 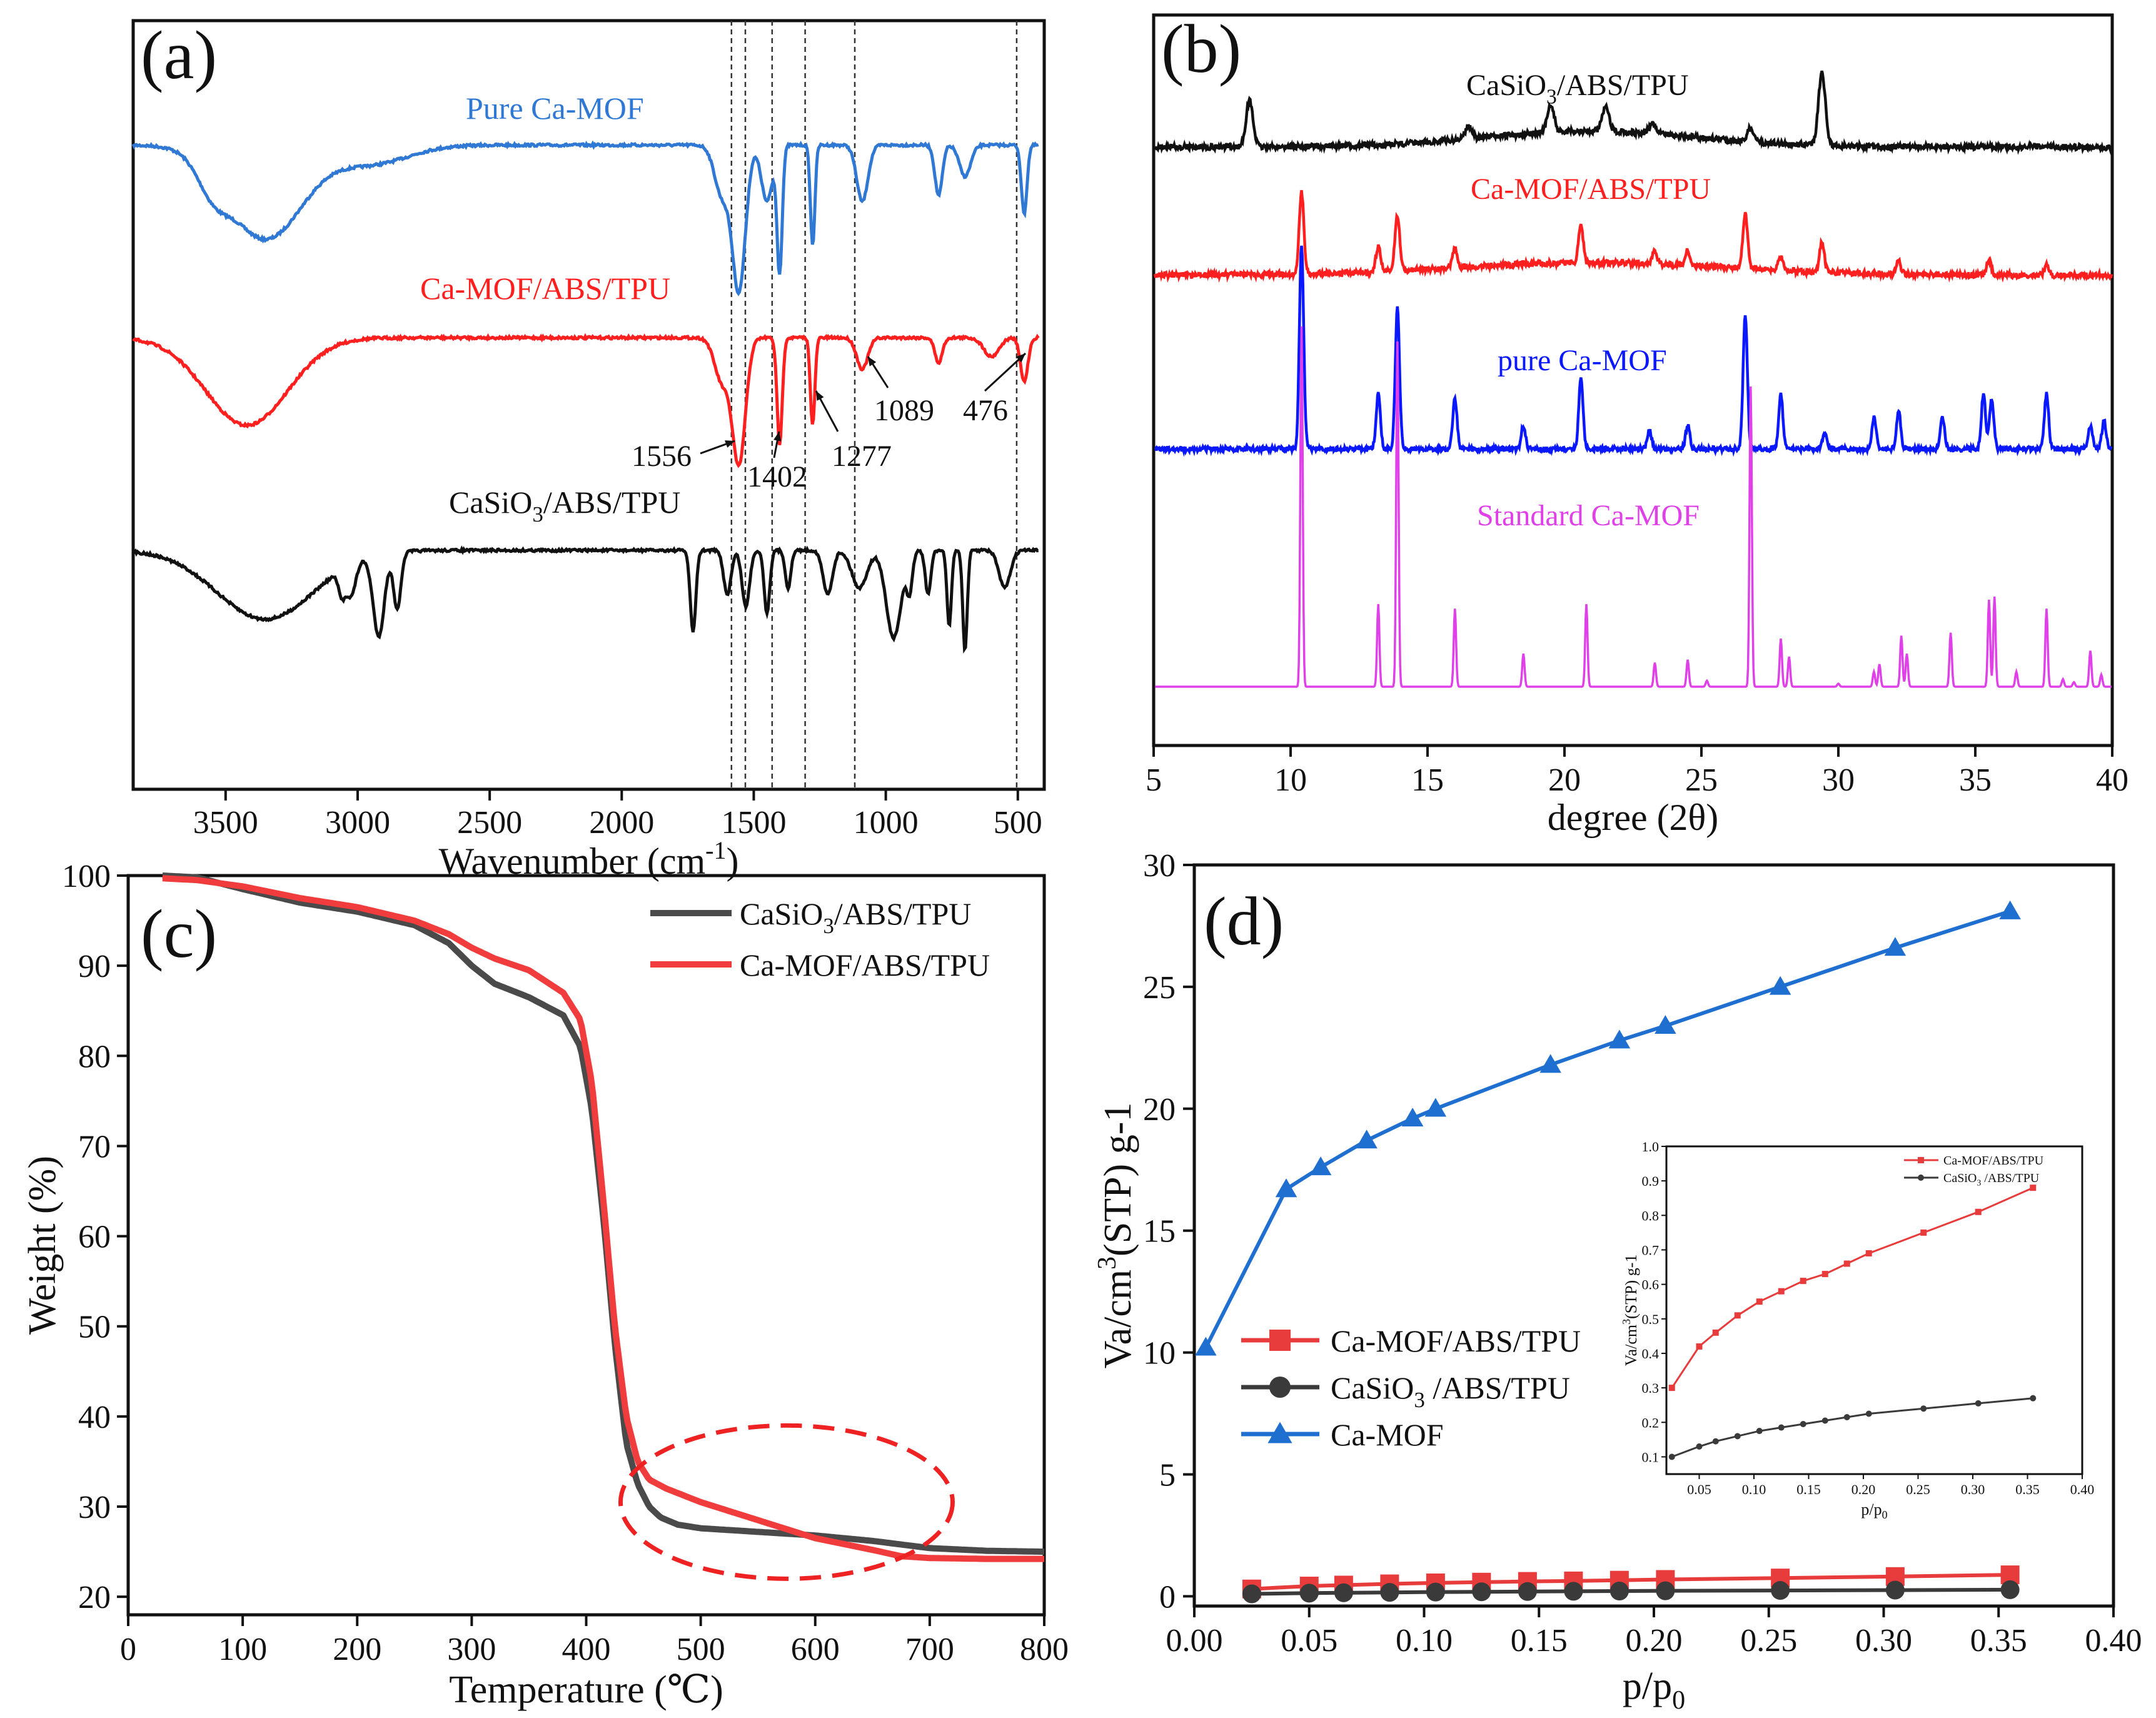 What do you see at coordinates (1701, 780) in the screenshot?
I see `x-tick-label: 25` at bounding box center [1701, 780].